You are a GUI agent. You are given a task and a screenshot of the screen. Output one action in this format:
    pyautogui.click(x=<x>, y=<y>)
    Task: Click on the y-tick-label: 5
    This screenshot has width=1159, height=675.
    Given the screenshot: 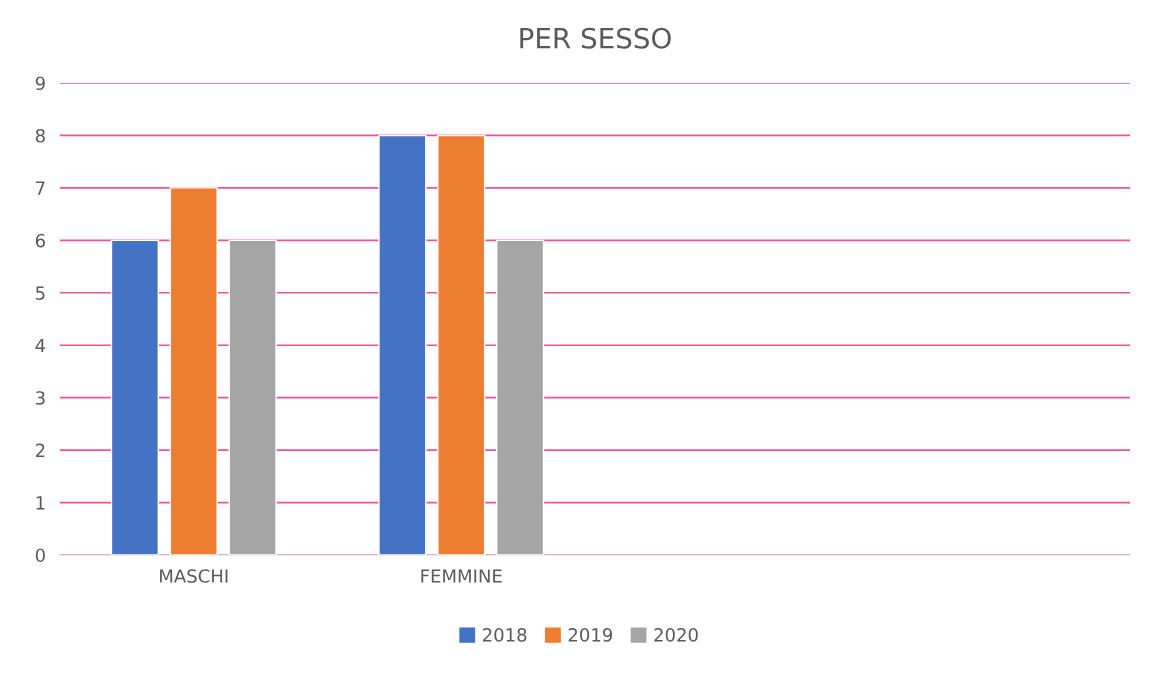 What is the action you would take?
    pyautogui.click(x=40, y=293)
    